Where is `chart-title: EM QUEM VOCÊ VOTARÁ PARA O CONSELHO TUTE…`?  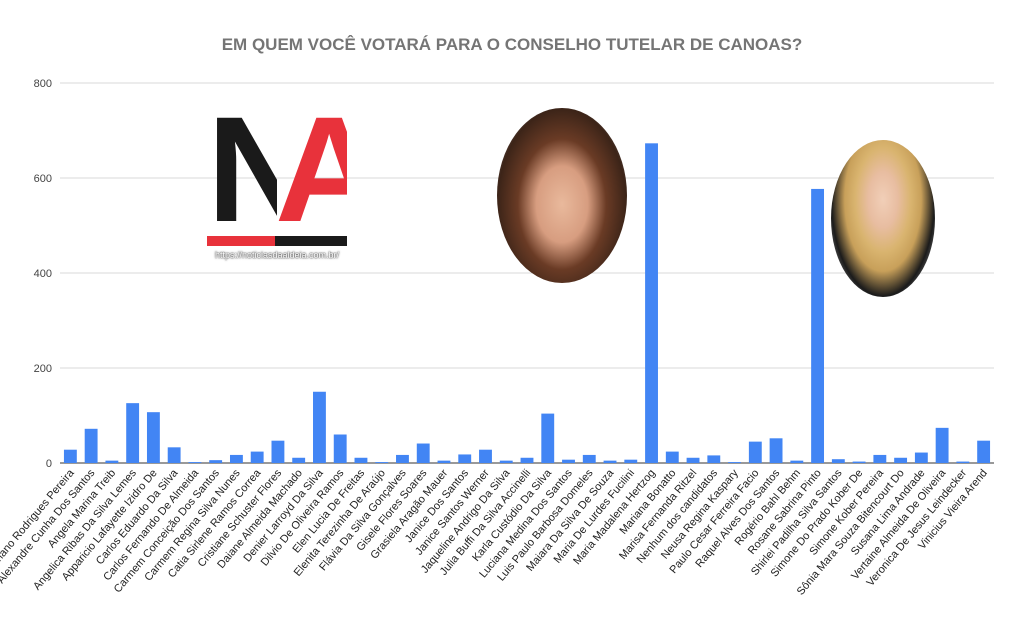
chart-title: EM QUEM VOCÊ VOTARÁ PARA O CONSELHO TUTE… is located at coordinates (512, 44).